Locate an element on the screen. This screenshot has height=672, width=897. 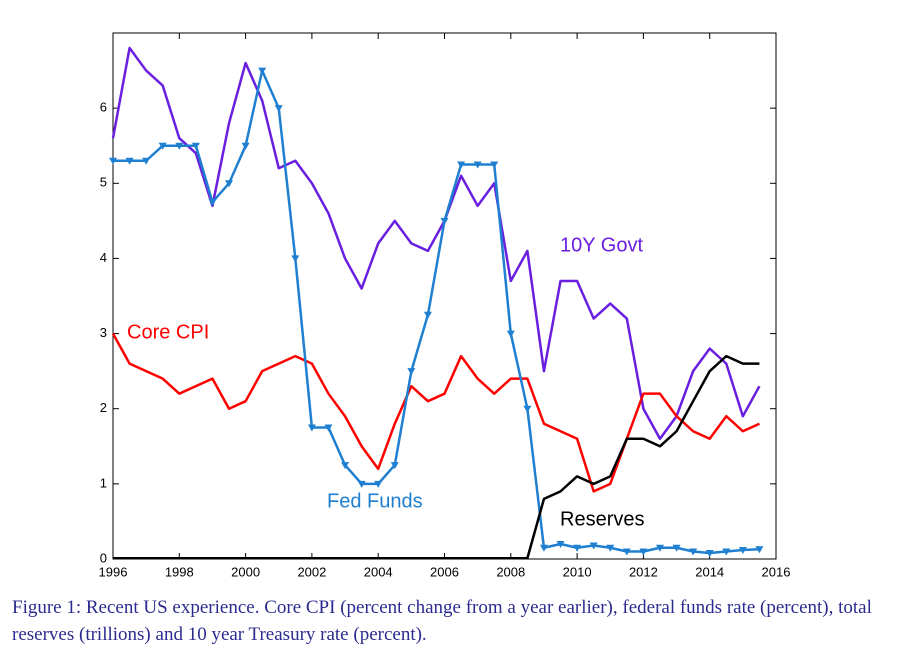
x-tick-label: 2008 is located at coordinates (510, 571).